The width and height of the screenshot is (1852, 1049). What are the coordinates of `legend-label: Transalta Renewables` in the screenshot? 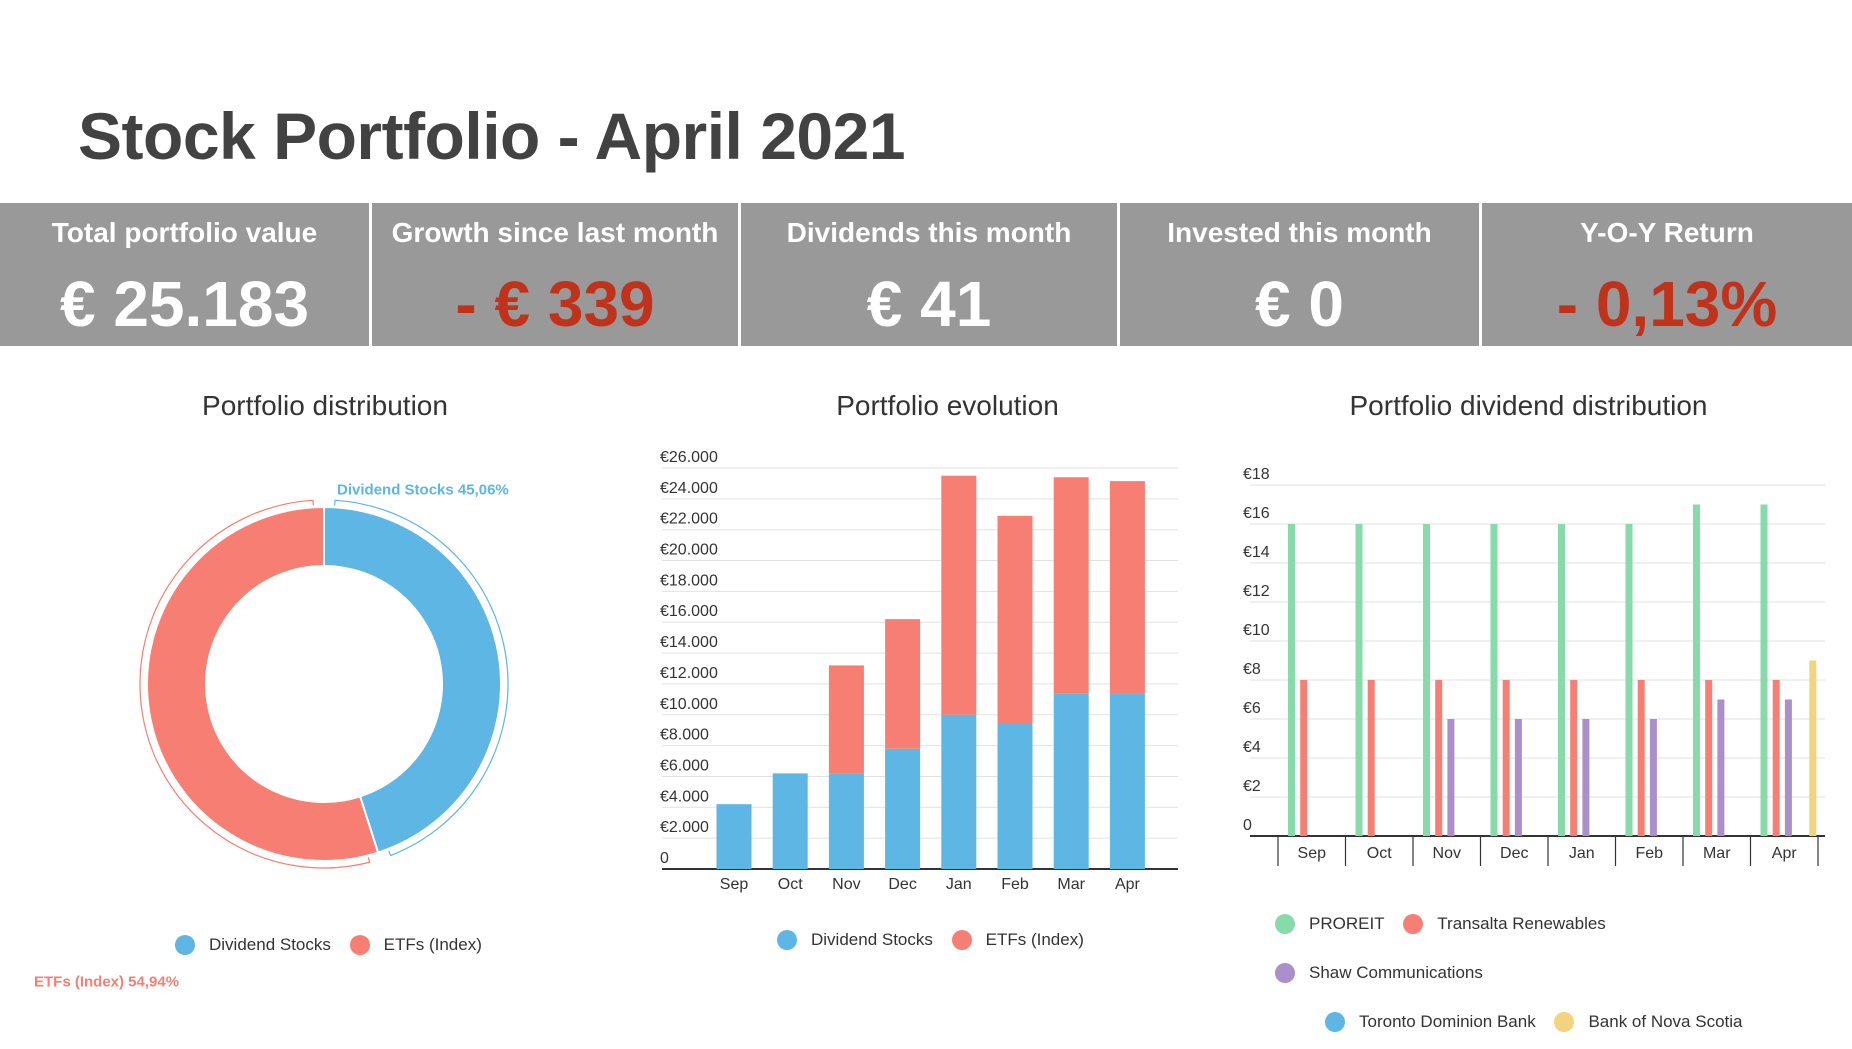 It's located at (1521, 923).